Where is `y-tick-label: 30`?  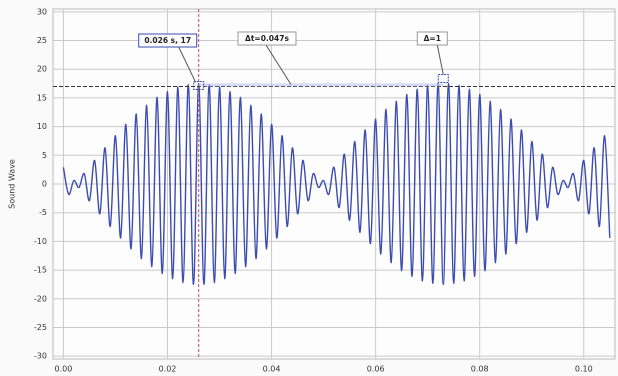 y-tick-label: 30 is located at coordinates (42, 11).